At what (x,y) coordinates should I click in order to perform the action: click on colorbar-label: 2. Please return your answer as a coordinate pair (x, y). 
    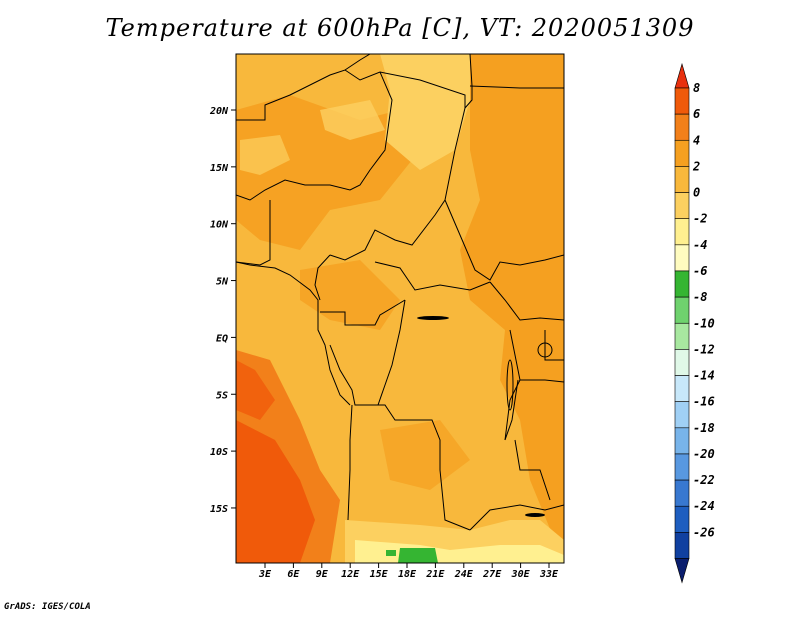
    Looking at the image, I should click on (696, 166).